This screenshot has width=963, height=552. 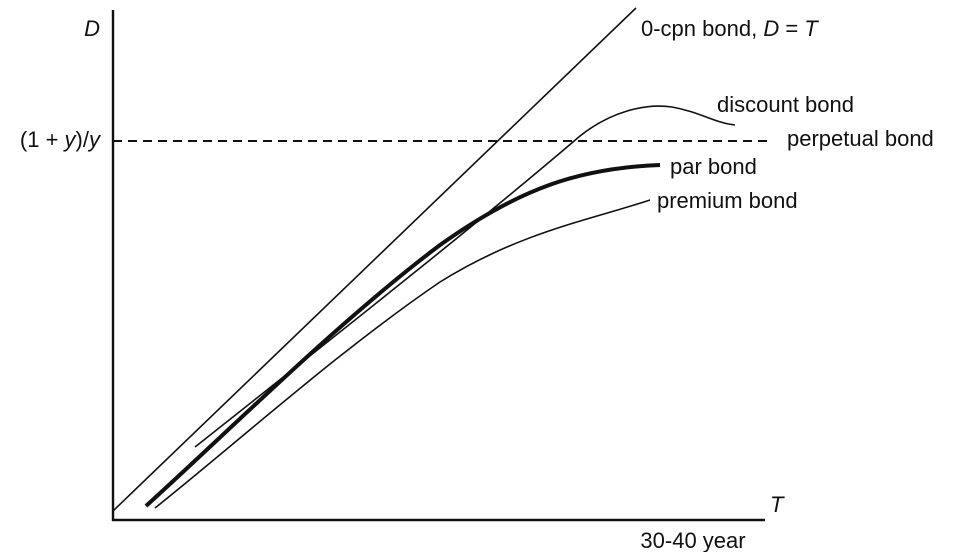 I want to click on label-part: 0-cpn bond,, so click(x=702, y=28).